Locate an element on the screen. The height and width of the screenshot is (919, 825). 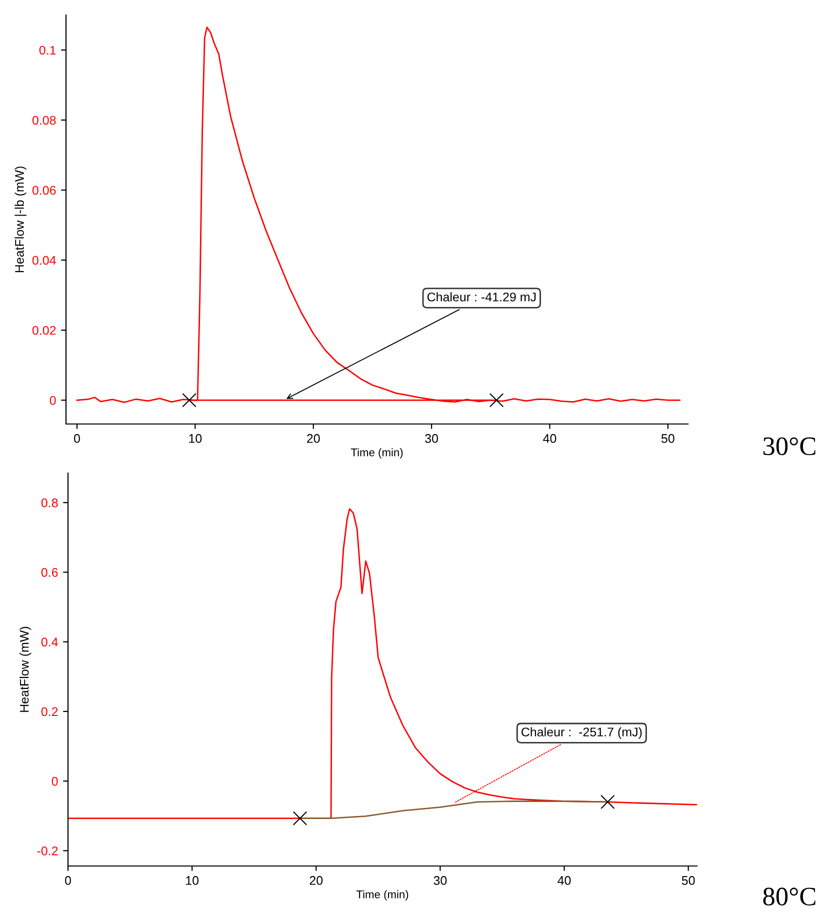
y-tick-label: 0.02 is located at coordinates (44, 330).